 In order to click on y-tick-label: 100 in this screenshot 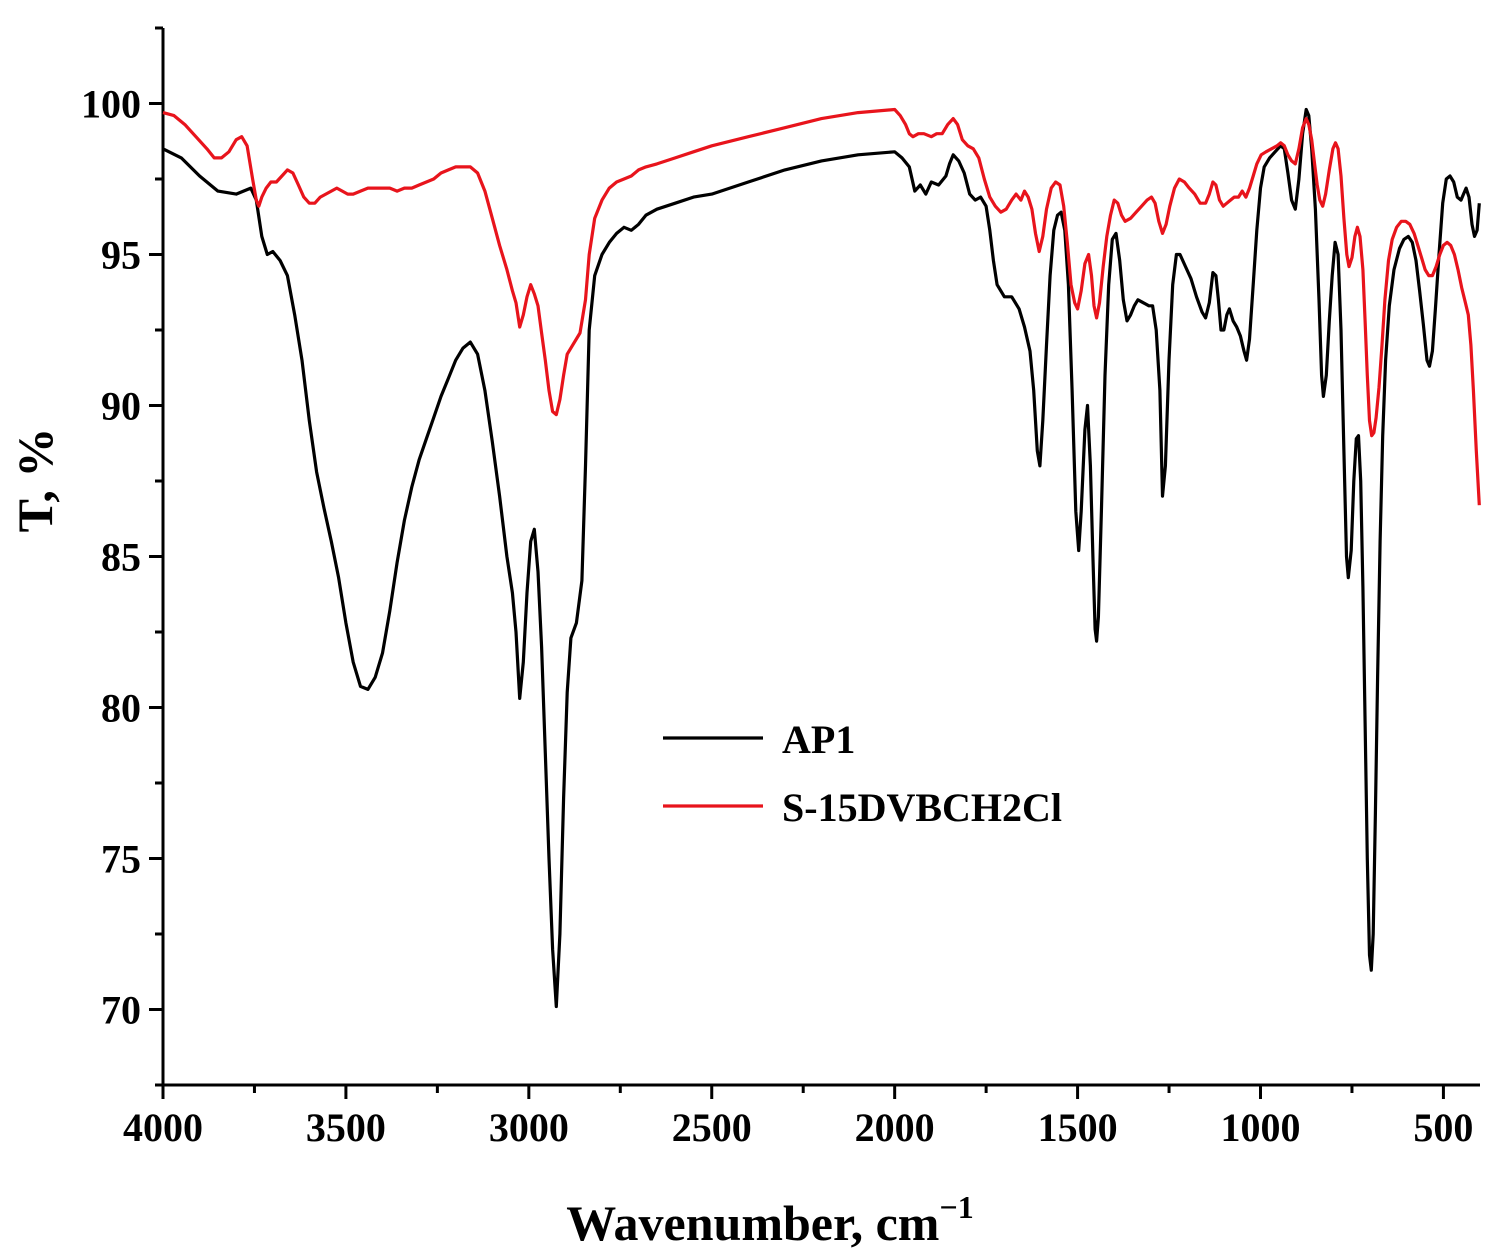, I will do `click(111, 104)`.